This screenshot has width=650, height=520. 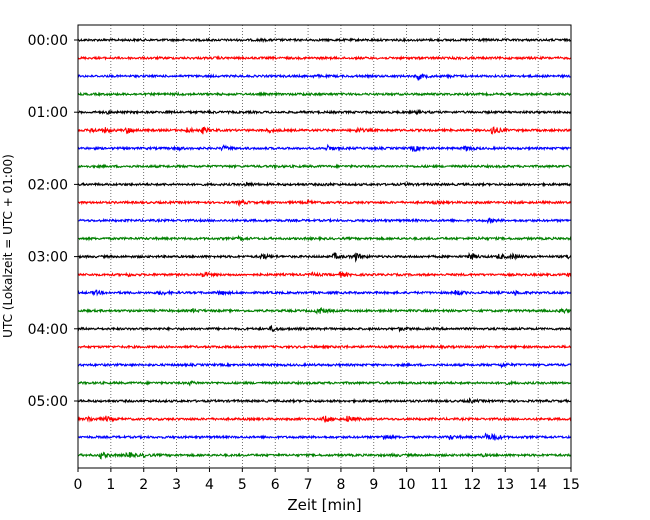 What do you see at coordinates (48, 41) in the screenshot?
I see `y-tick-label-00:00: 00:00` at bounding box center [48, 41].